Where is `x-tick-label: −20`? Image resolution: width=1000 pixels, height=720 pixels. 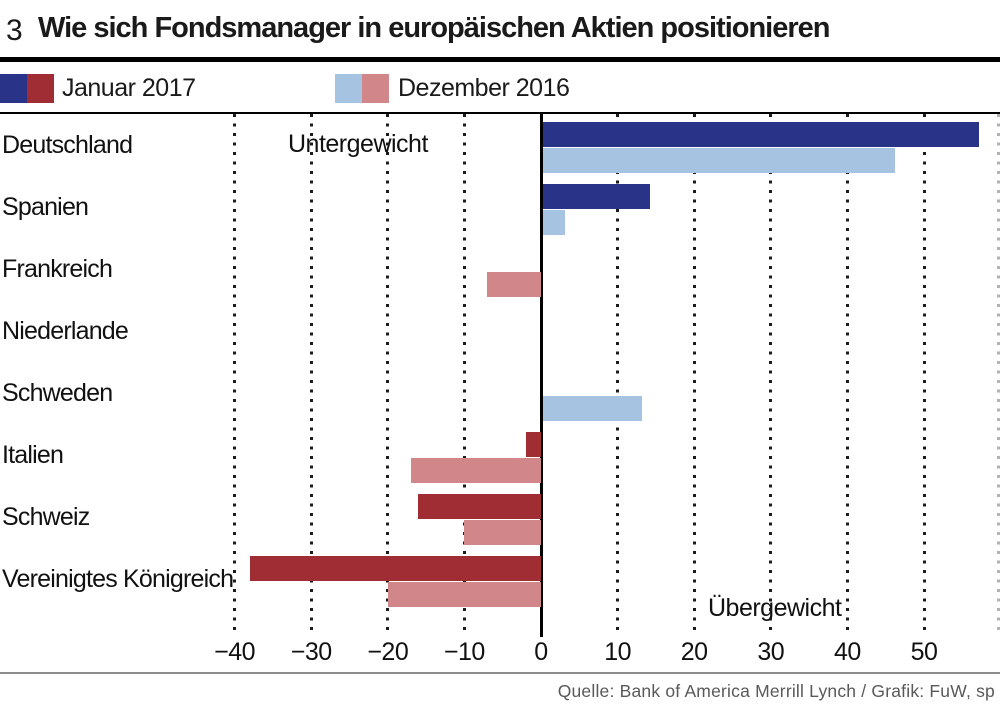 x-tick-label: −20 is located at coordinates (388, 652).